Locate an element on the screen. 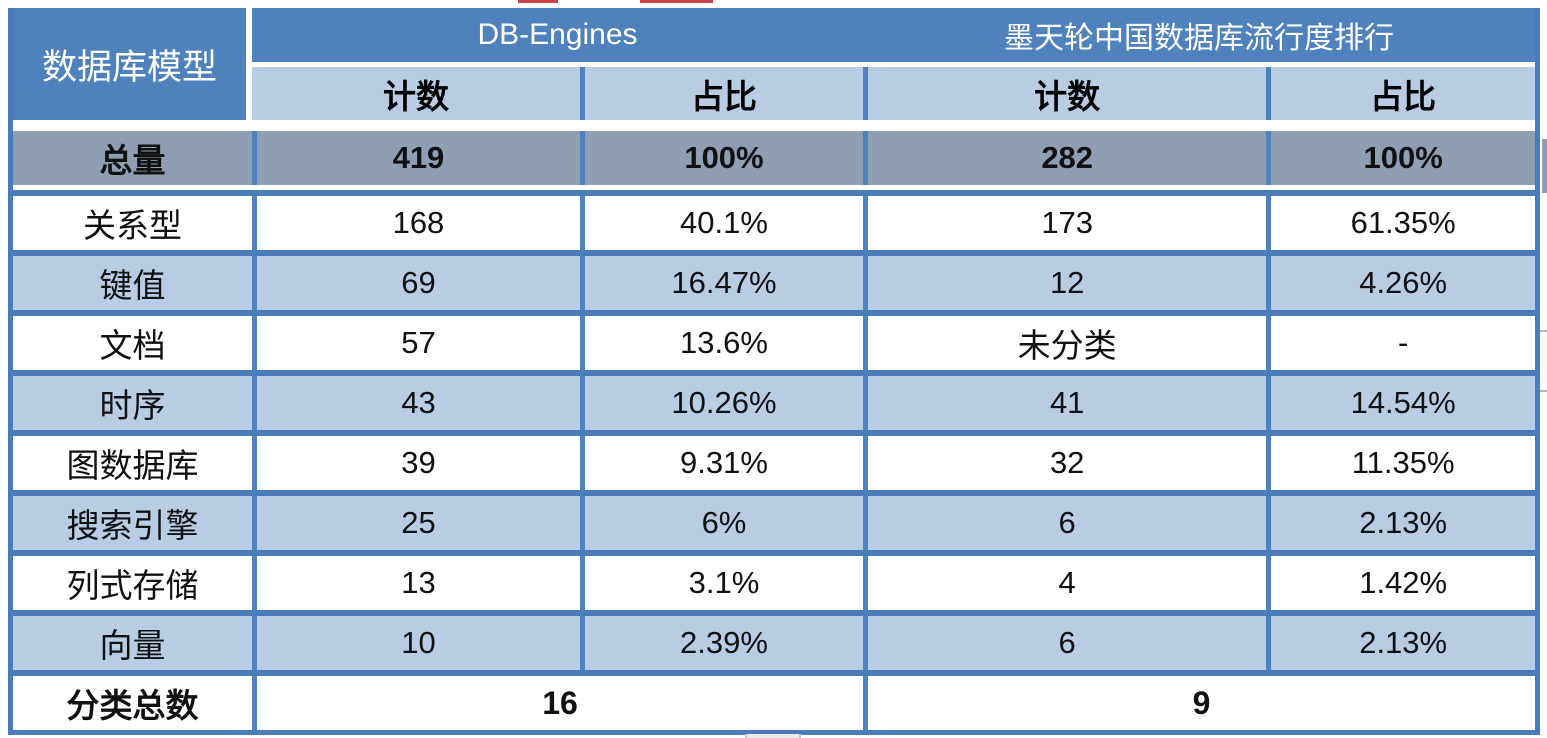 The height and width of the screenshot is (738, 1547). row-label: 图数据库 is located at coordinates (132, 465).